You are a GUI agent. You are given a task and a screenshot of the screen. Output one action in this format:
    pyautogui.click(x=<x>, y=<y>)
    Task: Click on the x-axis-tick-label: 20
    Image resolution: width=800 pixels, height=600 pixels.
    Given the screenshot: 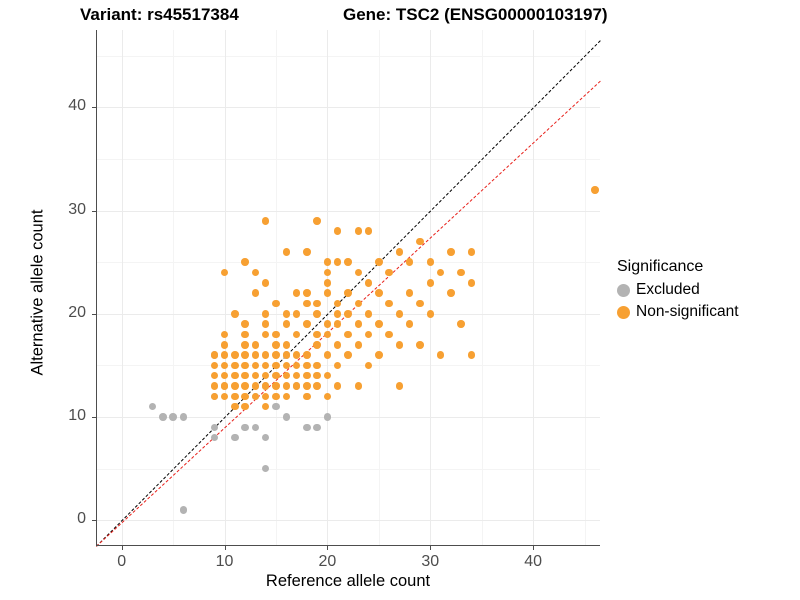 What is the action you would take?
    pyautogui.click(x=327, y=561)
    